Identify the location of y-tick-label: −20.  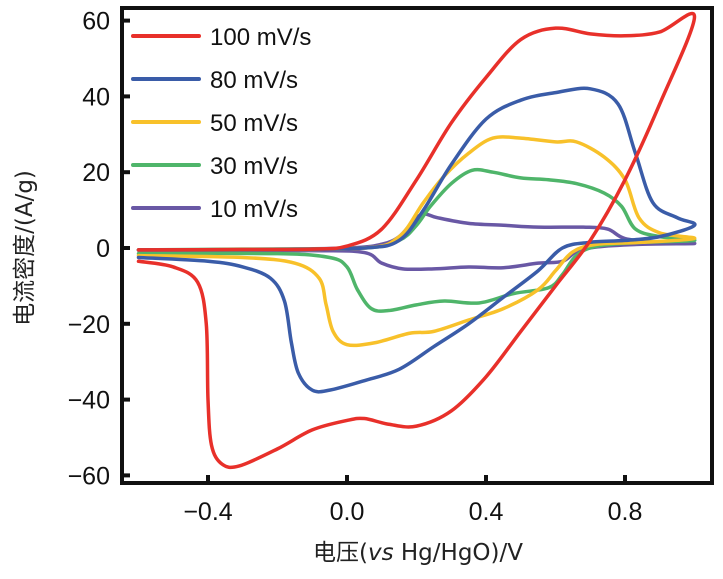
(89, 325).